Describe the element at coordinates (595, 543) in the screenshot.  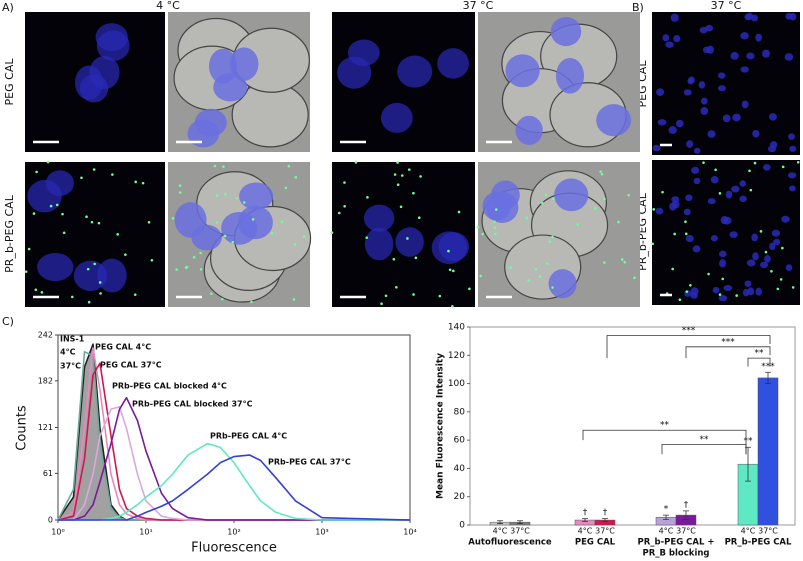
I see `category-label: PEG CAL` at that location.